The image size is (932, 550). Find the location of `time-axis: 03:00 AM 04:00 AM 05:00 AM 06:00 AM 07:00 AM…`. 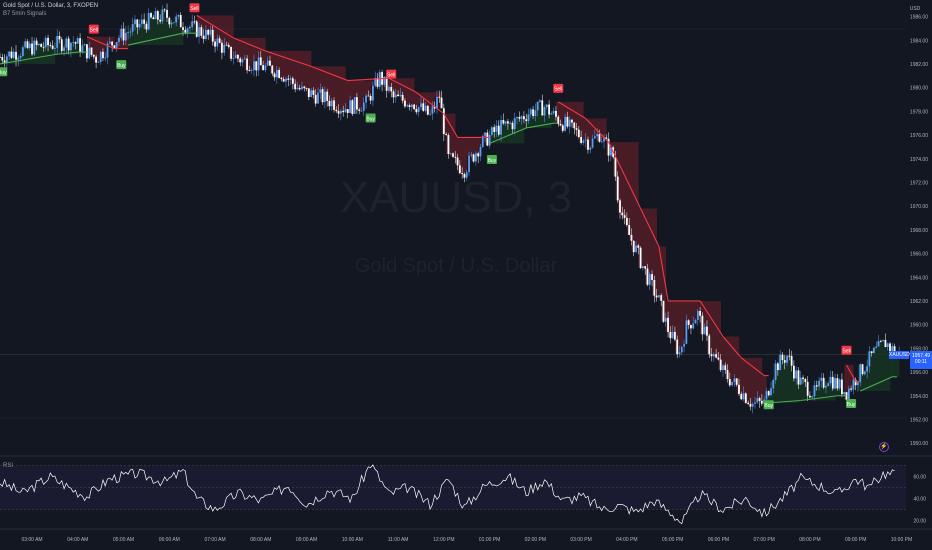

time-axis: 03:00 AM 04:00 AM 05:00 AM 06:00 AM 07:00 AM… is located at coordinates (466, 540).